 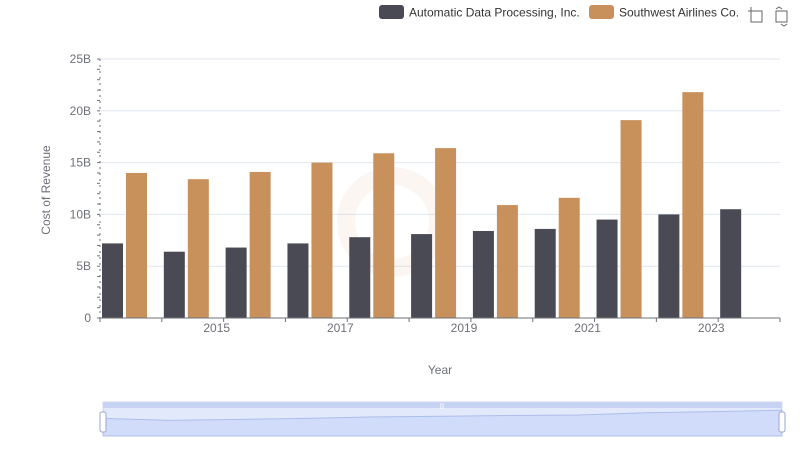 What do you see at coordinates (391, 12) in the screenshot?
I see `legend-swatch-adp` at bounding box center [391, 12].